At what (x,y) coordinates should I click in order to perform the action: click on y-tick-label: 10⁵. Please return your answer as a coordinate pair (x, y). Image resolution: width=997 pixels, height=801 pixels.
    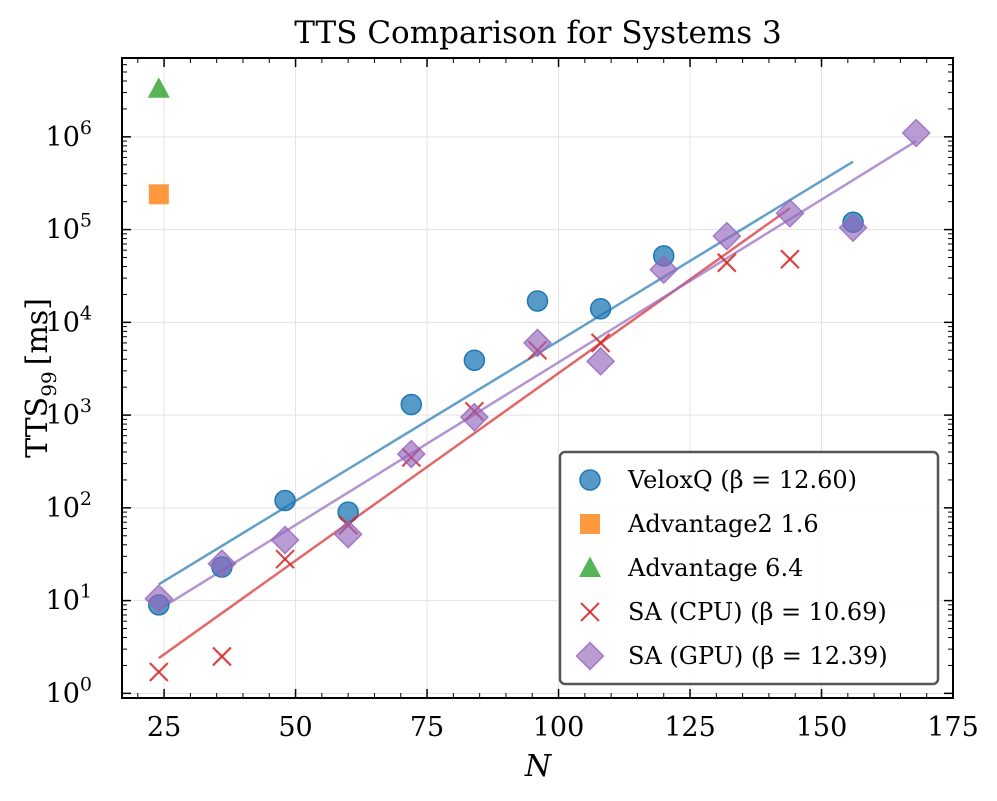
    Looking at the image, I should click on (69, 228).